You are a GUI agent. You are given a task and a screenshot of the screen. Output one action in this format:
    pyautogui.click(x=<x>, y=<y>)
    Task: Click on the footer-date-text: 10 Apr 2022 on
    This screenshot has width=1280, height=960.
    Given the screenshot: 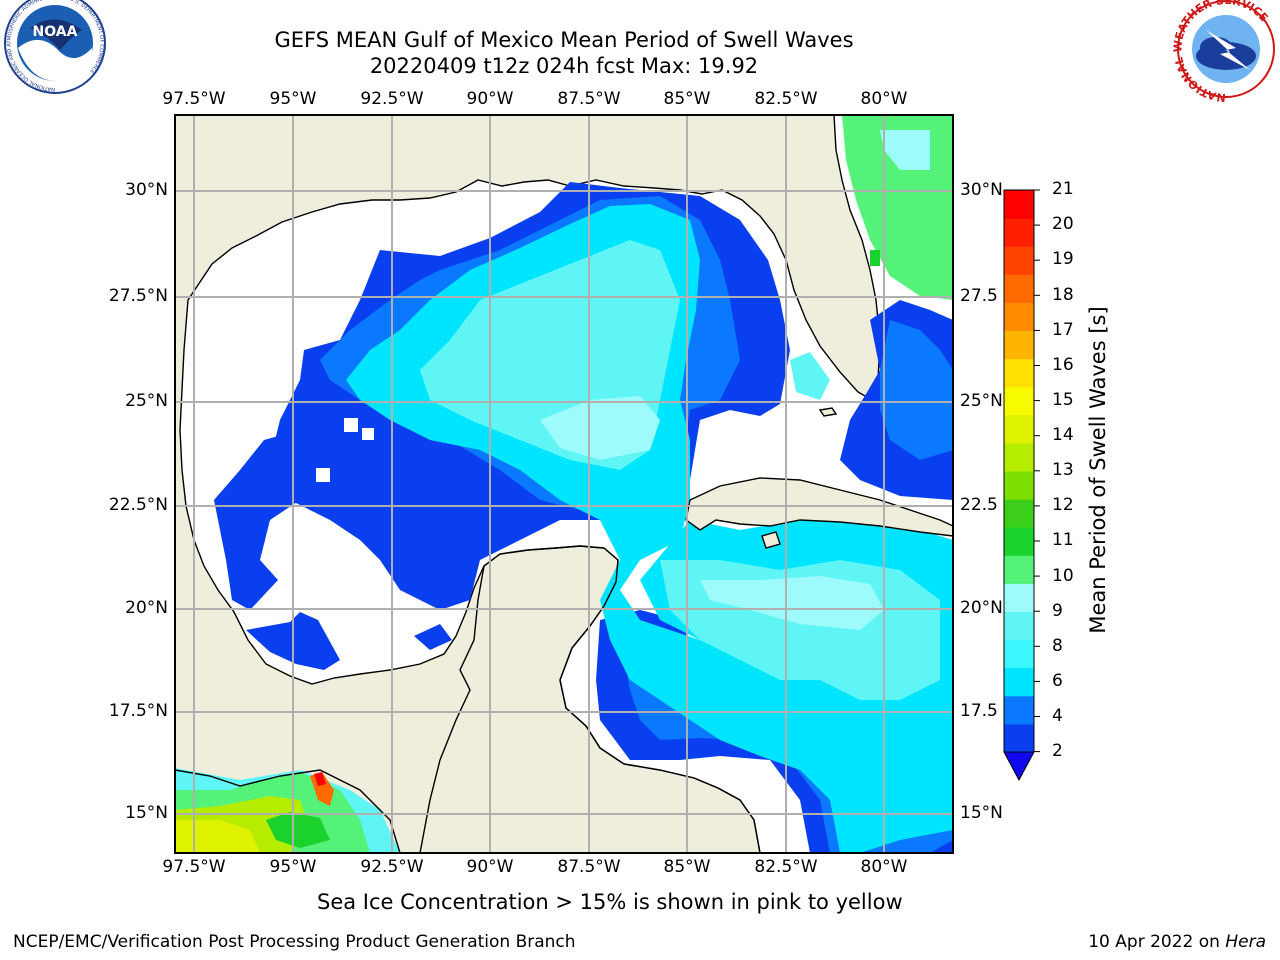 What is the action you would take?
    pyautogui.click(x=1157, y=942)
    